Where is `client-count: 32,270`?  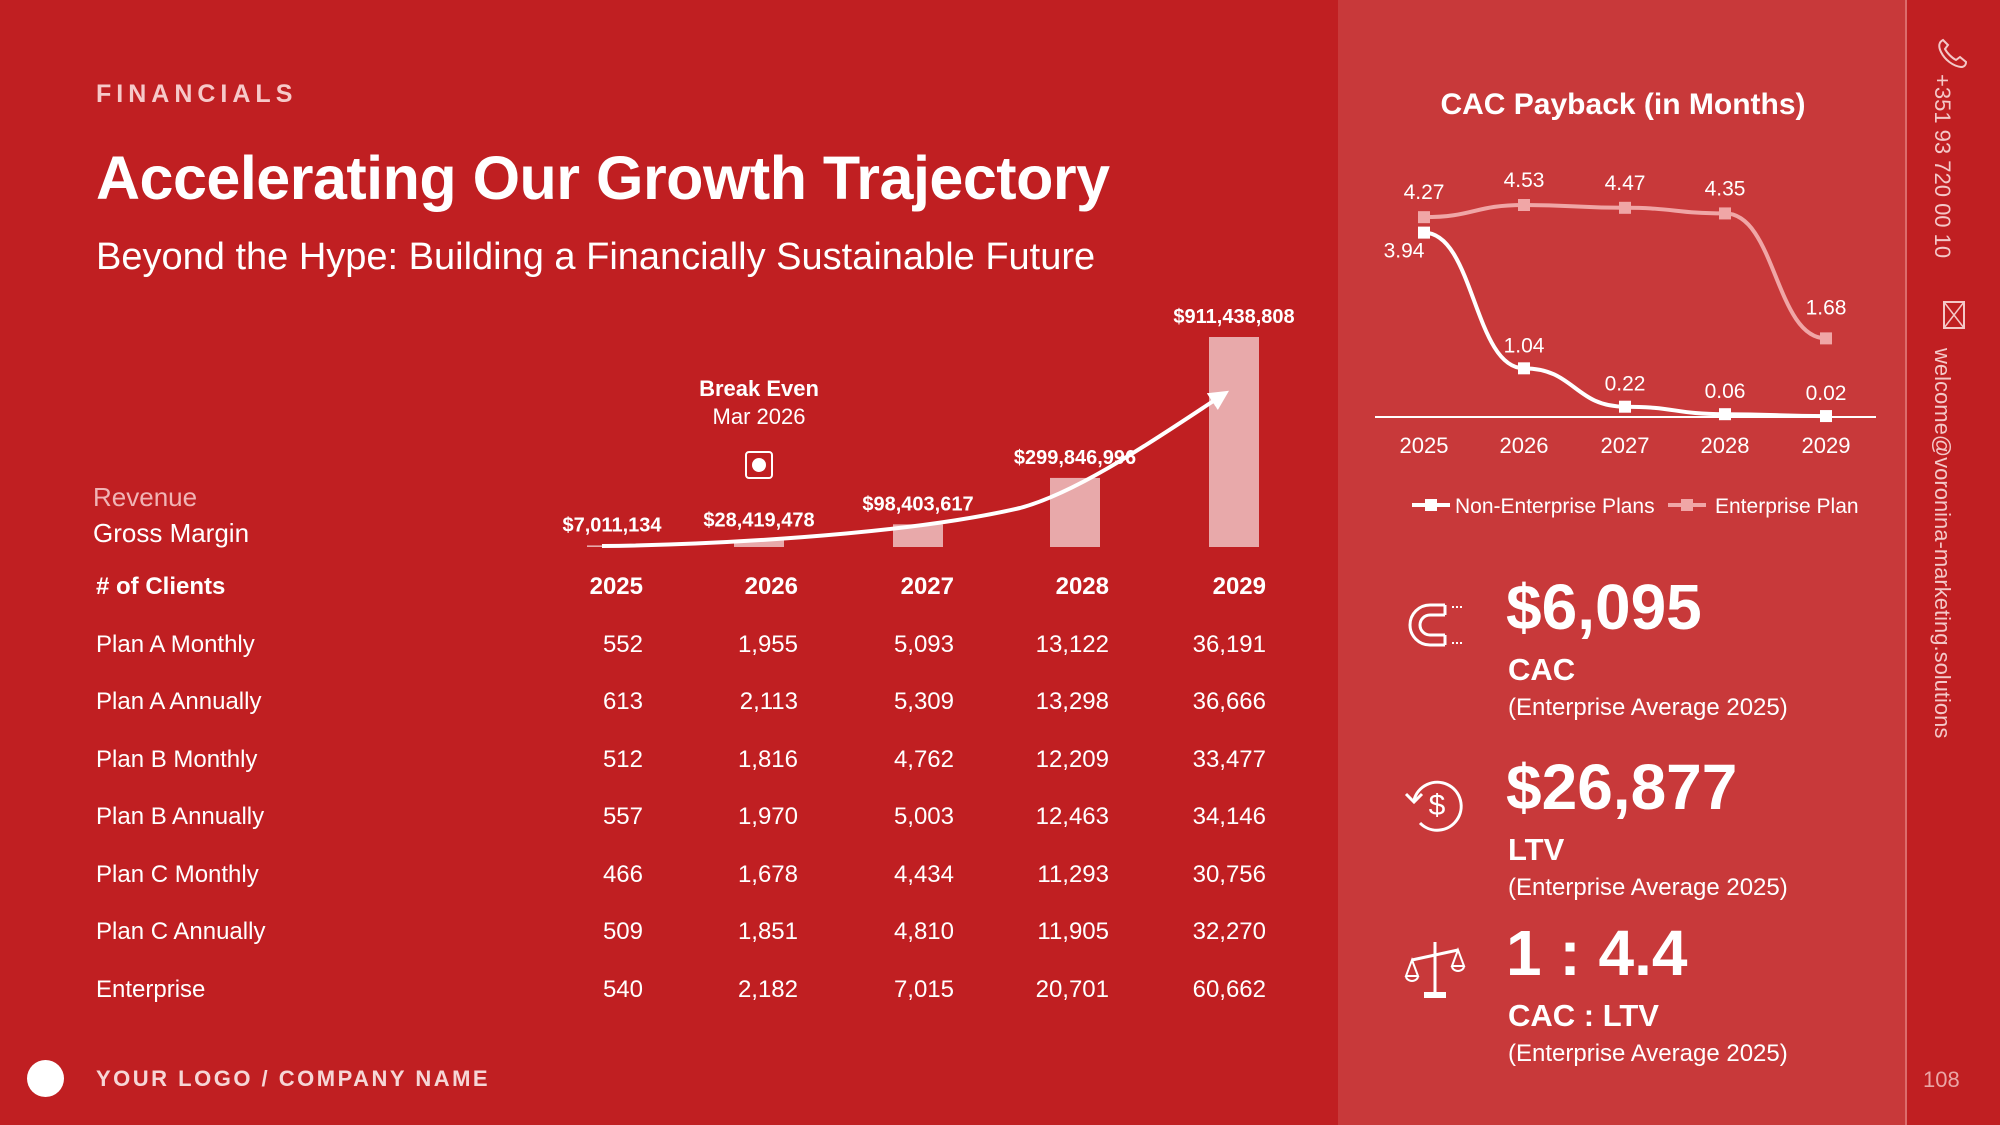 client-count: 32,270 is located at coordinates (1229, 931).